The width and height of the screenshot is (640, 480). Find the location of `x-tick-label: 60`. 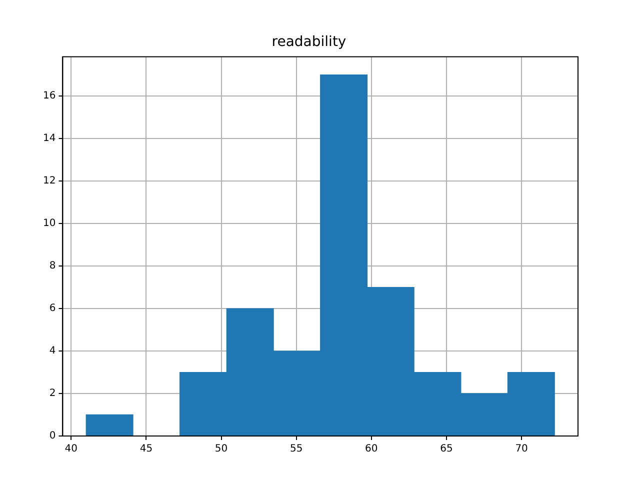

x-tick-label: 60 is located at coordinates (371, 449).